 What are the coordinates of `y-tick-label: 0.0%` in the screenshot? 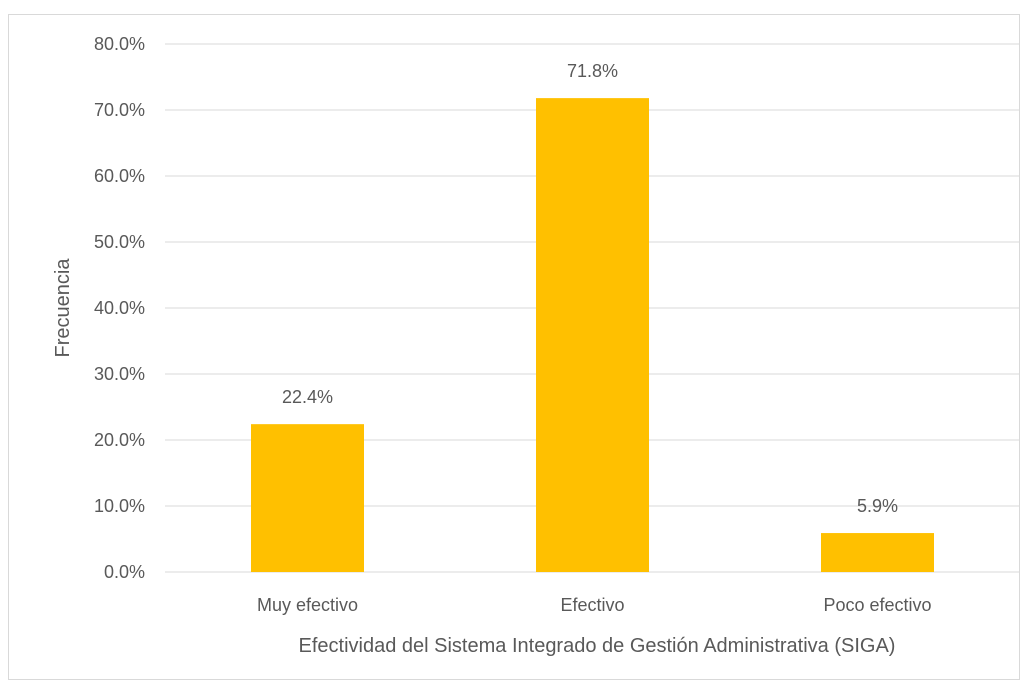 It's located at (124, 572).